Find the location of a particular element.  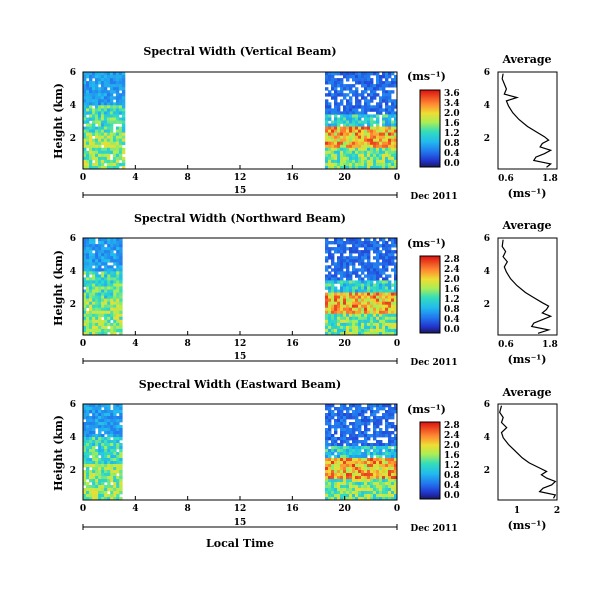

profile-x-tick: 1.8 is located at coordinates (550, 179).